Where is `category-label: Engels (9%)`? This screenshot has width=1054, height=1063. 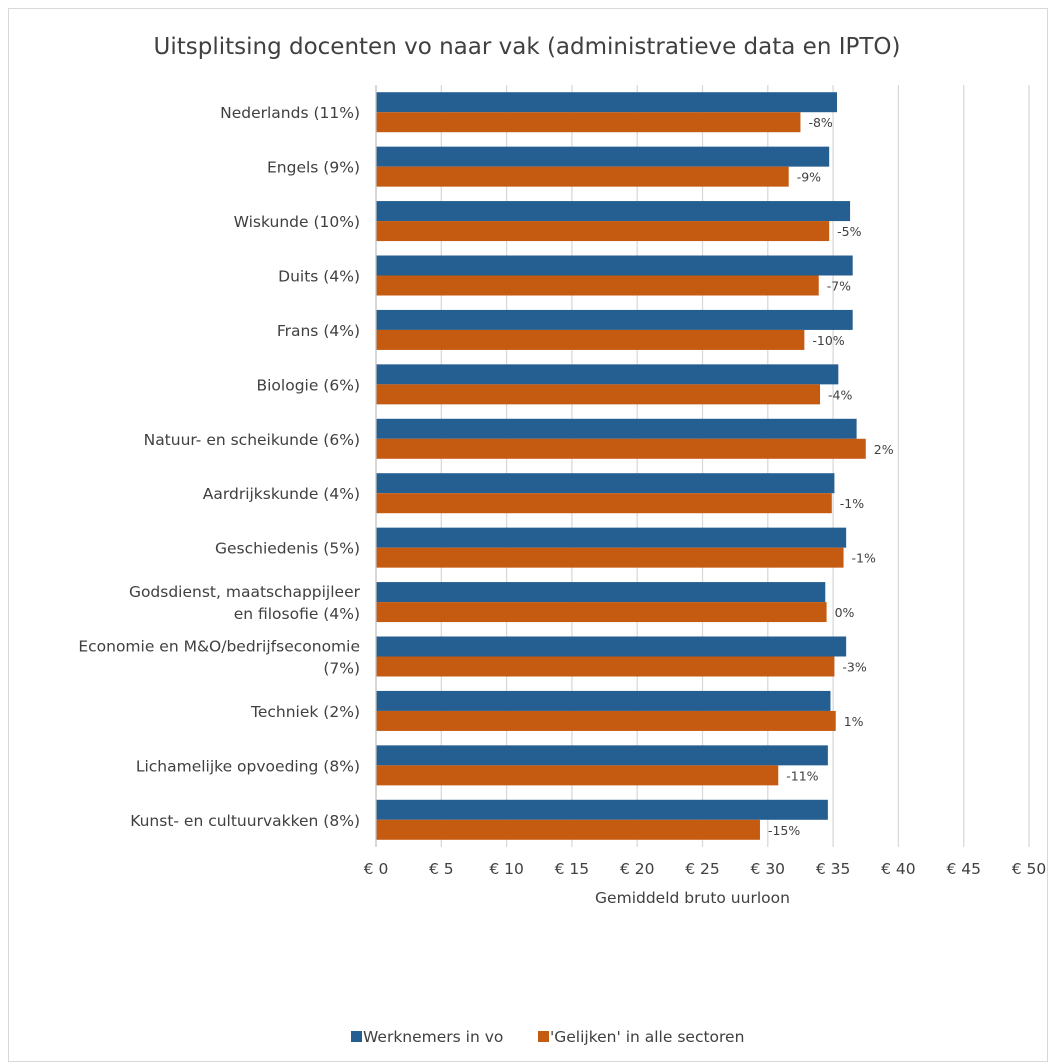
category-label: Engels (9%) is located at coordinates (313, 168).